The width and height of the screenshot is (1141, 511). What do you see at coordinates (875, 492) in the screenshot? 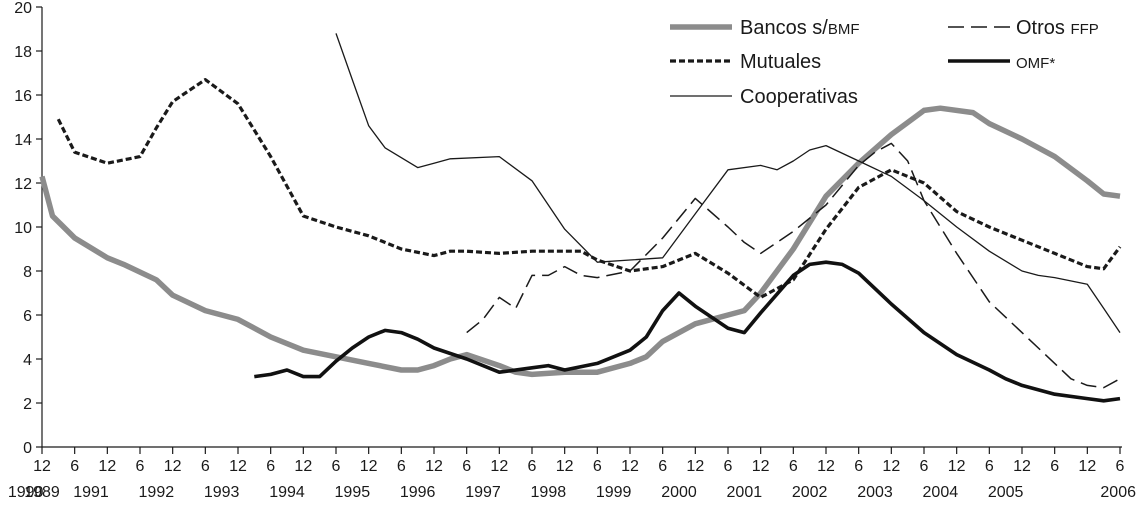
I see `x-year-label: 2003` at bounding box center [875, 492].